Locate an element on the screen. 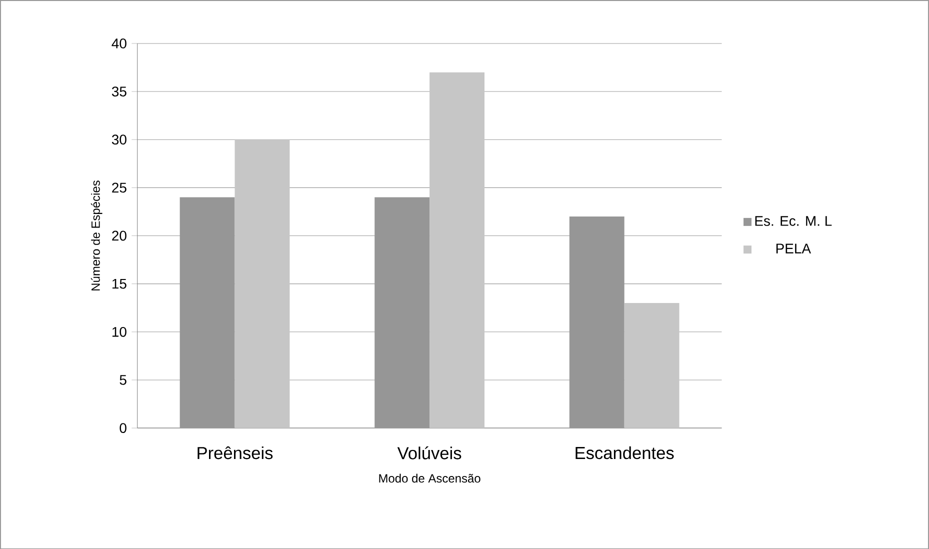 Image resolution: width=929 pixels, height=549 pixels. y-tick-label: 0 is located at coordinates (123, 427).